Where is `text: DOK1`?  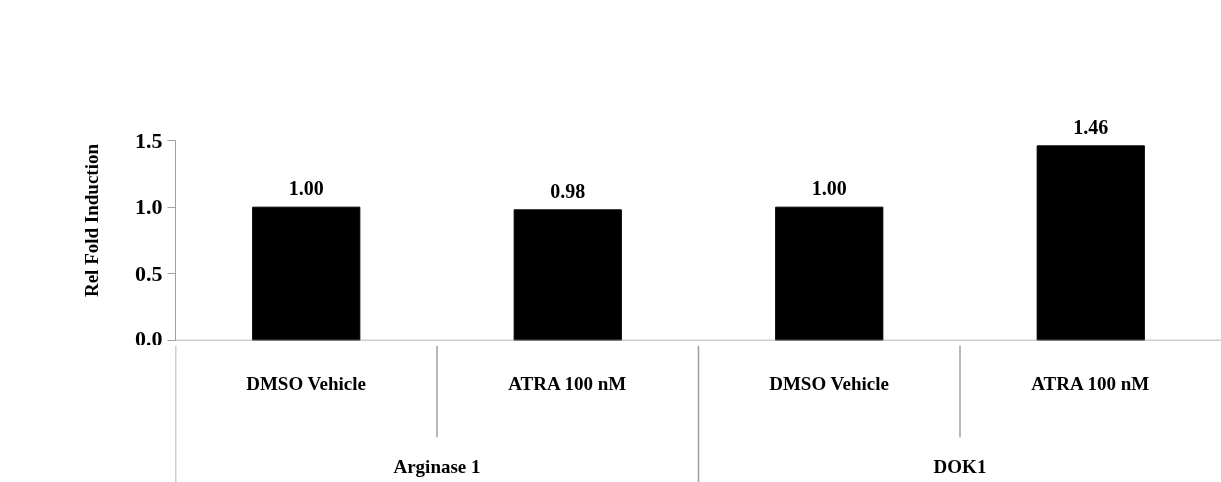
text: DOK1 is located at coordinates (960, 466).